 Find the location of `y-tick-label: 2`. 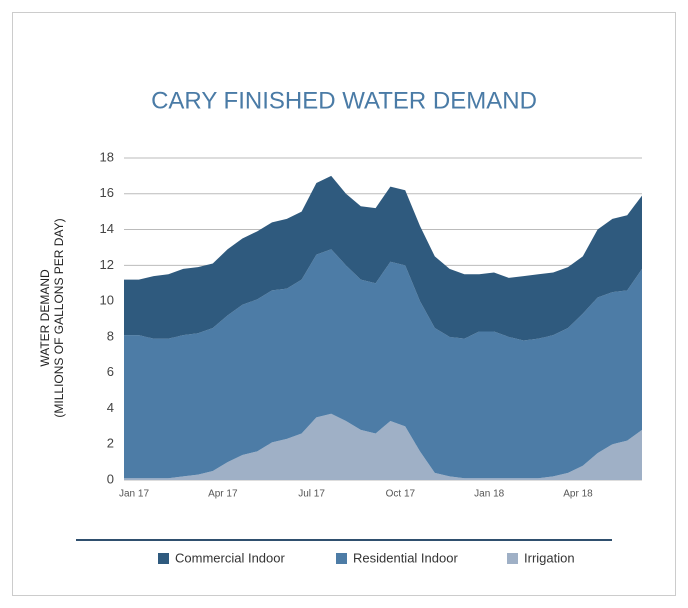

y-tick-label: 2 is located at coordinates (110, 443).